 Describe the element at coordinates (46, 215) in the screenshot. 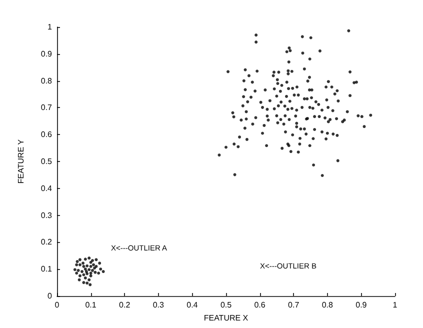

I see `y-tick-label: 0.3` at that location.